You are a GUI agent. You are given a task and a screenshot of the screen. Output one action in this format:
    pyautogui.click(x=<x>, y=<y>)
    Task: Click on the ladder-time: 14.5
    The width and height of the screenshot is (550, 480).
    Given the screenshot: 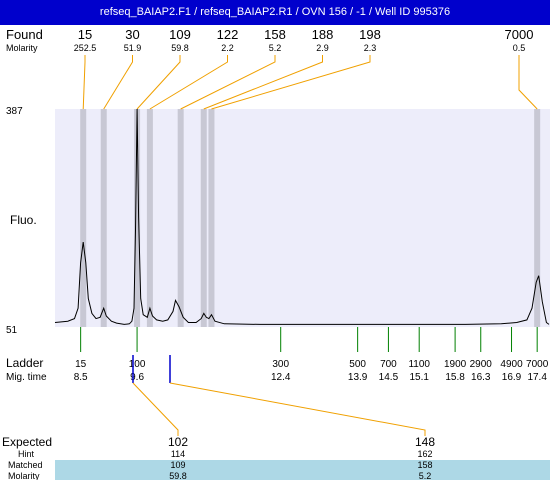 What is the action you would take?
    pyautogui.click(x=389, y=377)
    